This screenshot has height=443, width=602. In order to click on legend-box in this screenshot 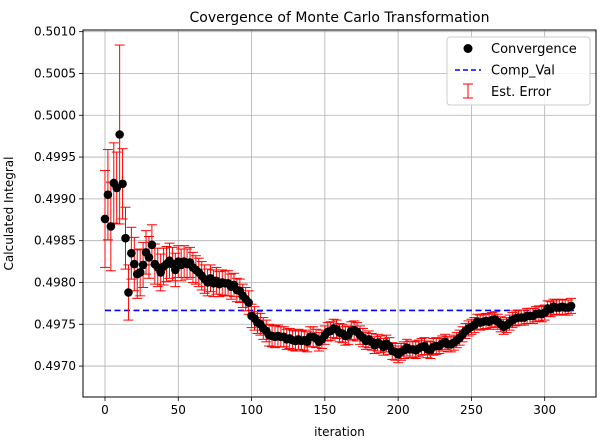, I will do `click(518, 71)`.